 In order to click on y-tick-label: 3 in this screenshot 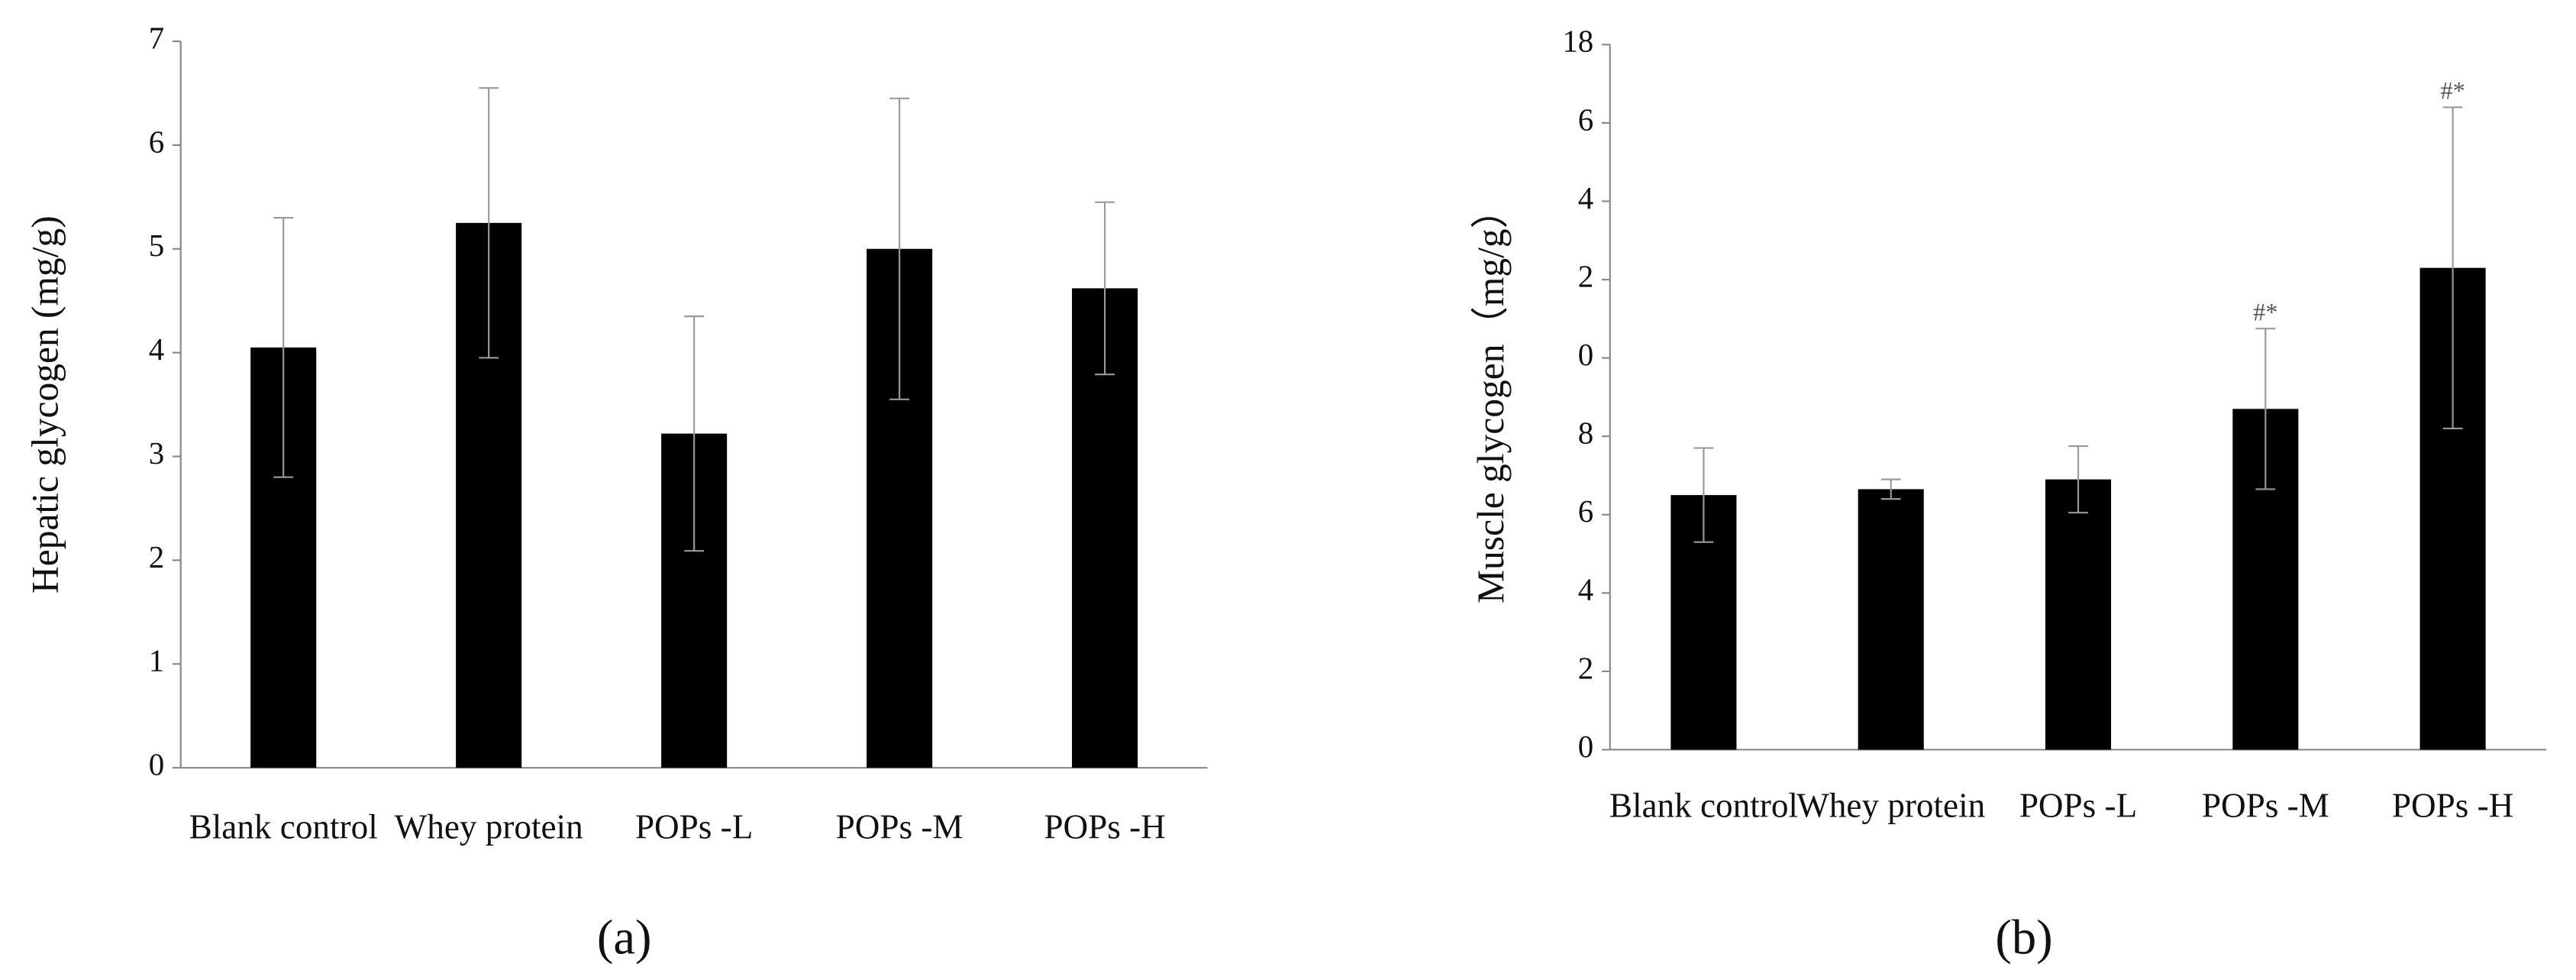, I will do `click(156, 454)`.